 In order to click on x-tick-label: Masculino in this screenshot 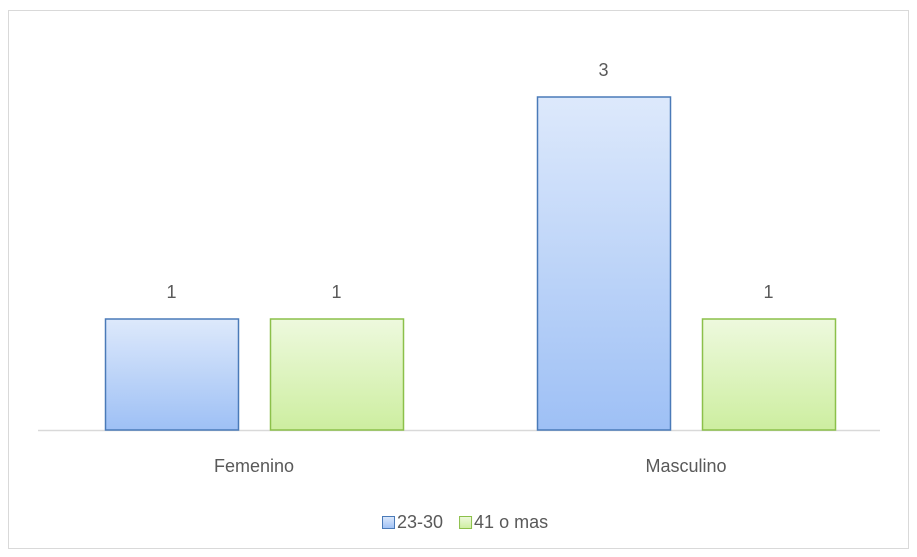, I will do `click(685, 466)`.